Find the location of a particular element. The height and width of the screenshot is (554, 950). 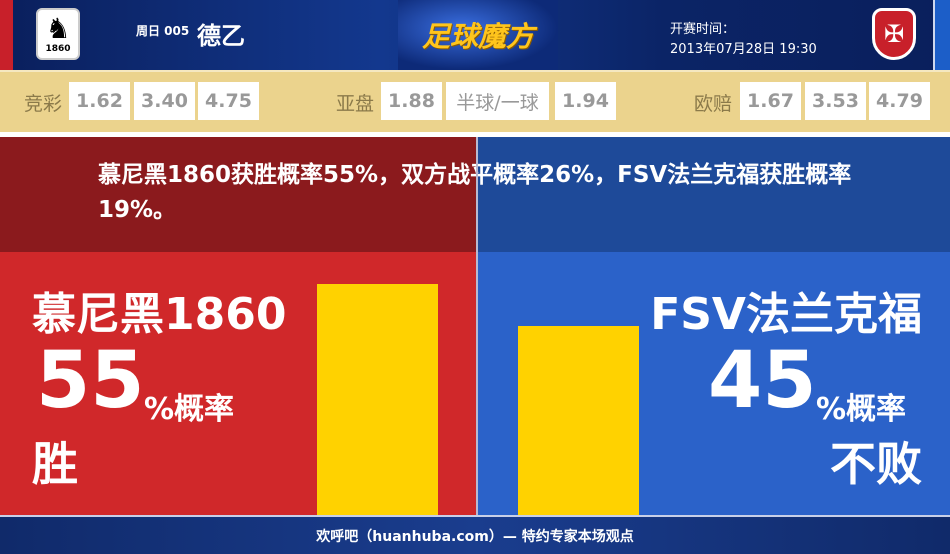

yapan-odd: 1.94 is located at coordinates (585, 101).